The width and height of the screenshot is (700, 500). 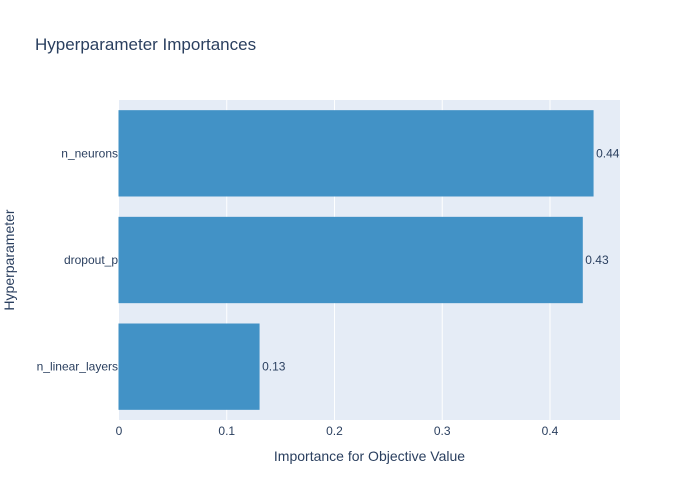 I want to click on bar-value-label: 0.13, so click(x=274, y=367).